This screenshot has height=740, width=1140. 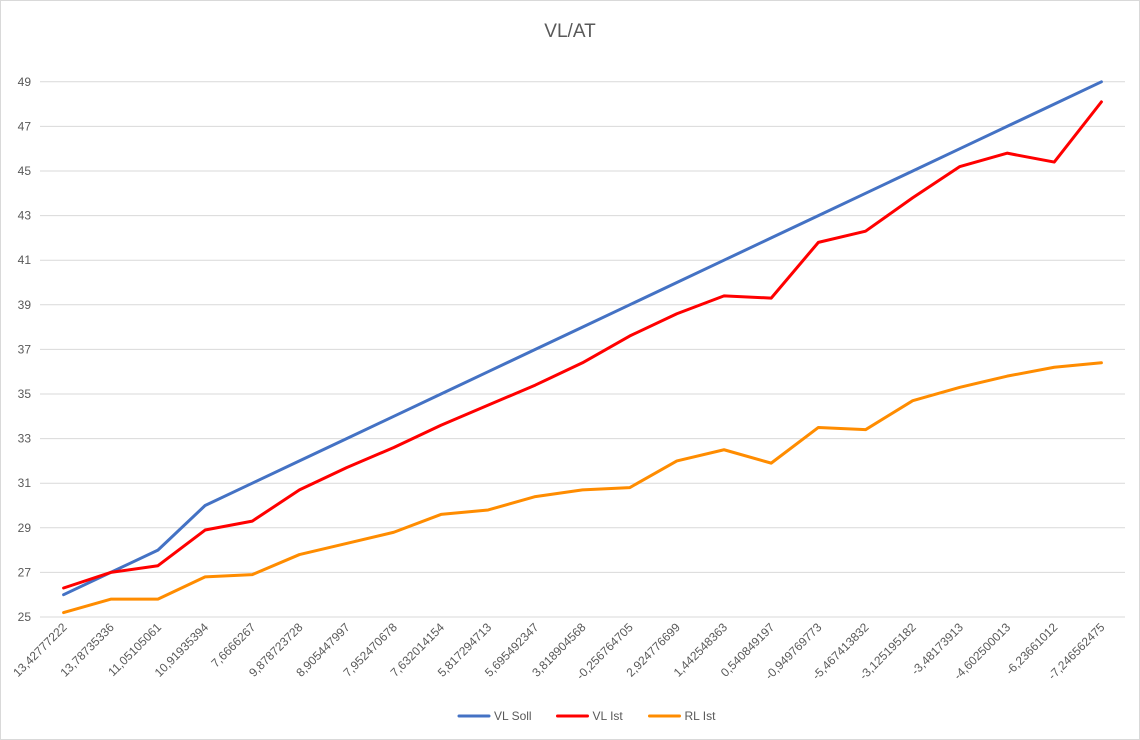 I want to click on legend-label: VL Soll, so click(x=513, y=716).